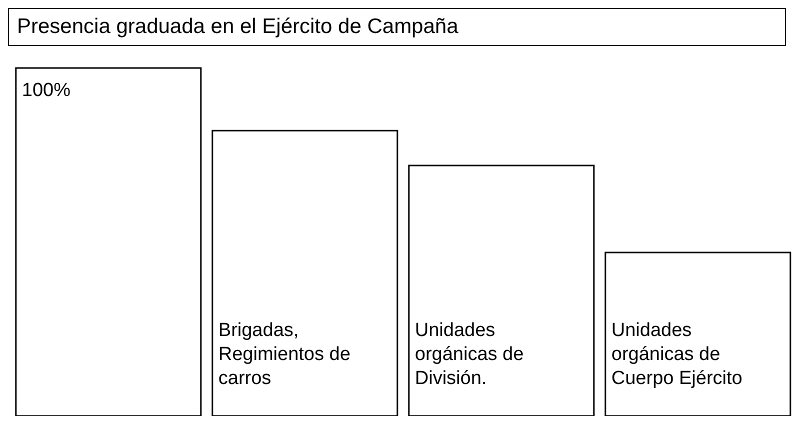  What do you see at coordinates (46, 90) in the screenshot?
I see `data-label: 100%` at bounding box center [46, 90].